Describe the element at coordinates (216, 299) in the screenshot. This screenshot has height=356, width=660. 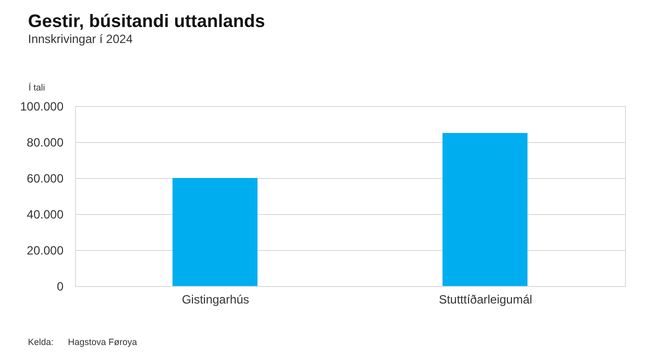
I see `x-tick-label: Gistingarhús` at that location.